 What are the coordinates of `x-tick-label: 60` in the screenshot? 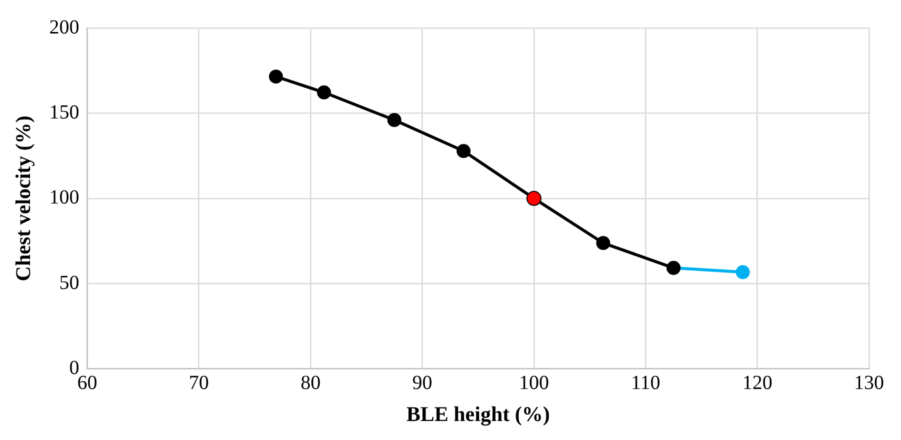 It's located at (87, 383).